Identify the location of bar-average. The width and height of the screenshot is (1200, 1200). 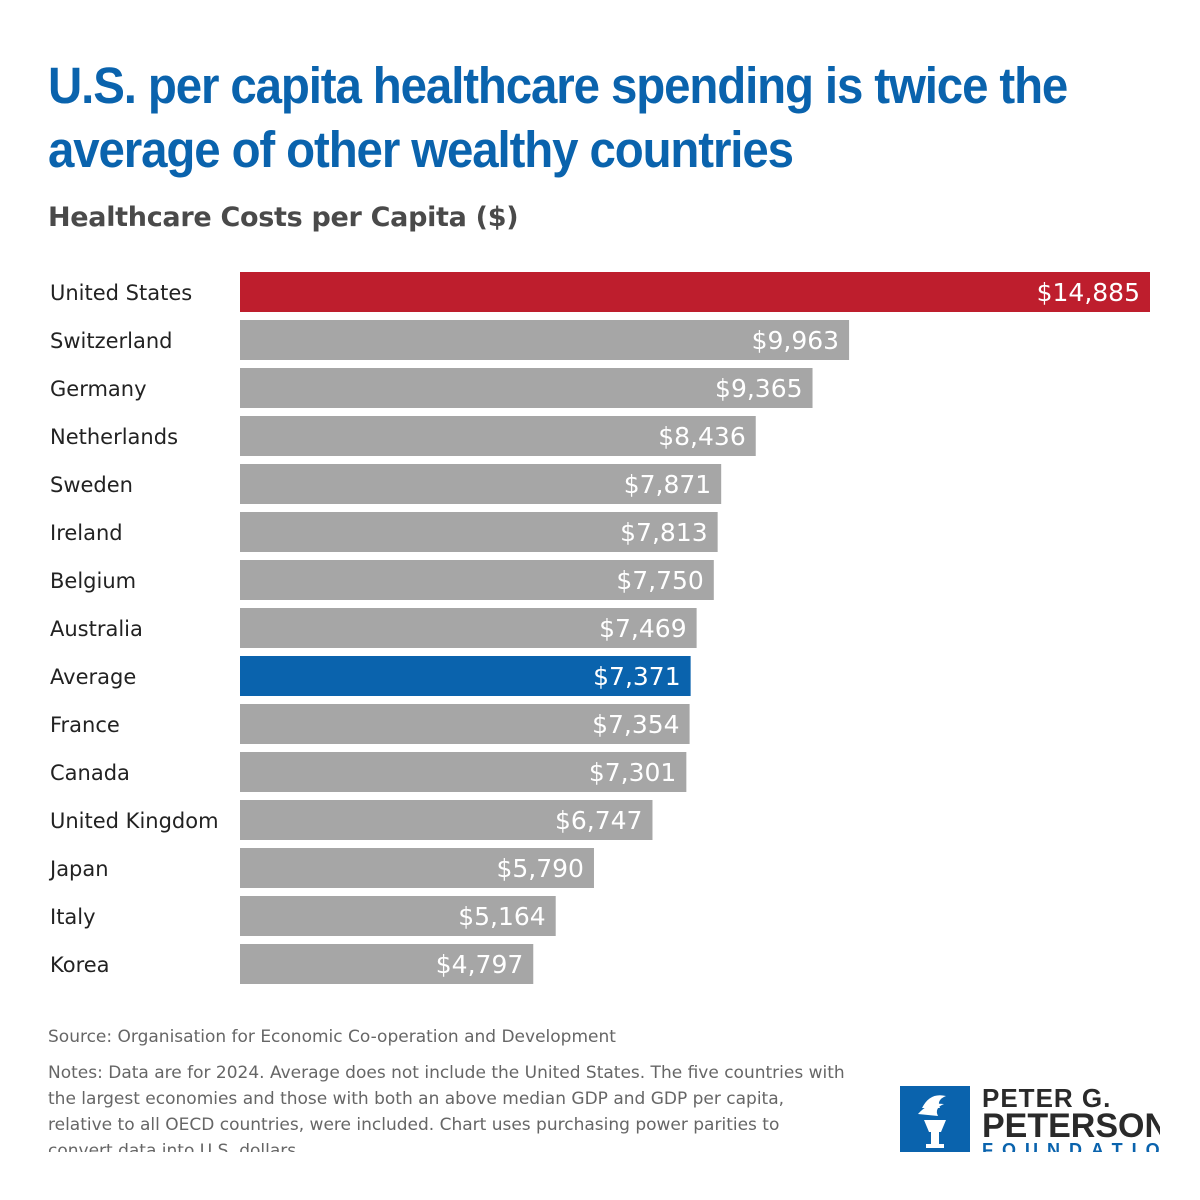
(465, 676).